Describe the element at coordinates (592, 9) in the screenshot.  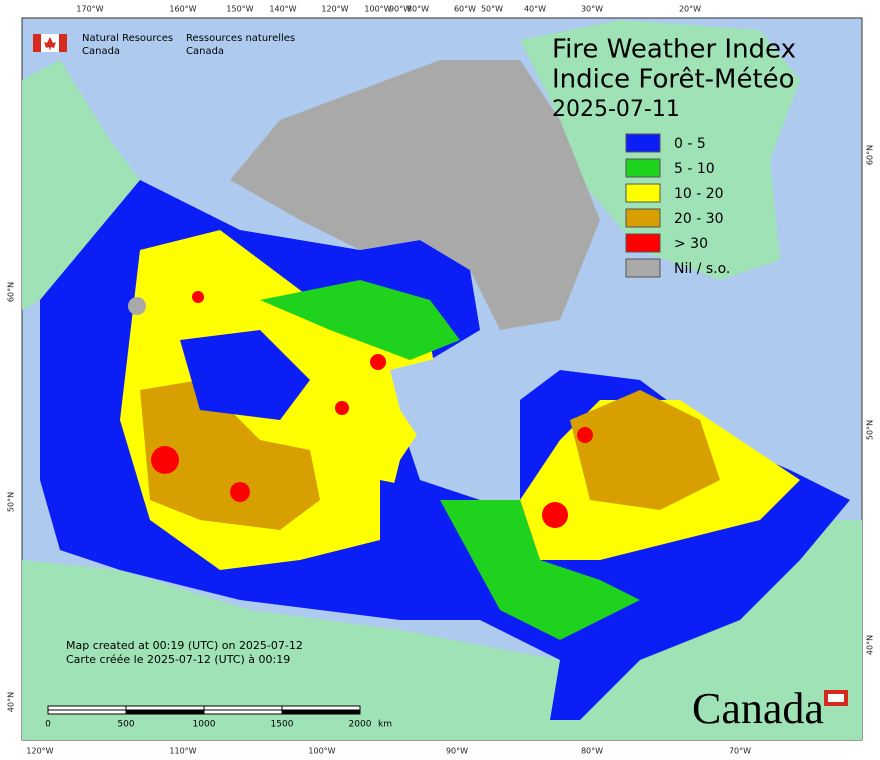
I see `graticule-label: 30°W` at that location.